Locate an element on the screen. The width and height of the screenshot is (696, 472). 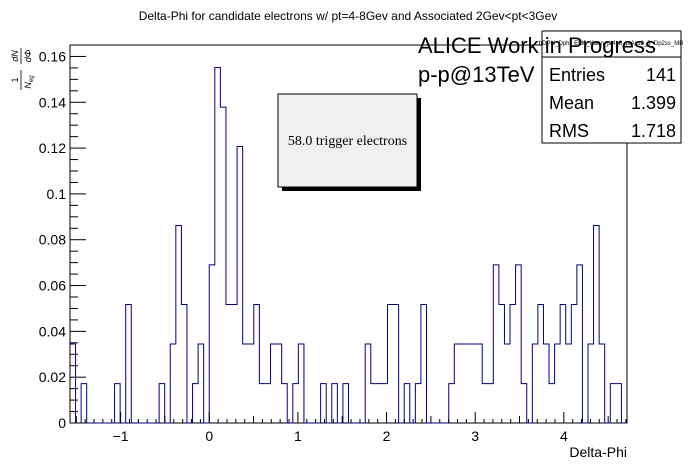
y-tick-label: 0.06 is located at coordinates (52, 286).